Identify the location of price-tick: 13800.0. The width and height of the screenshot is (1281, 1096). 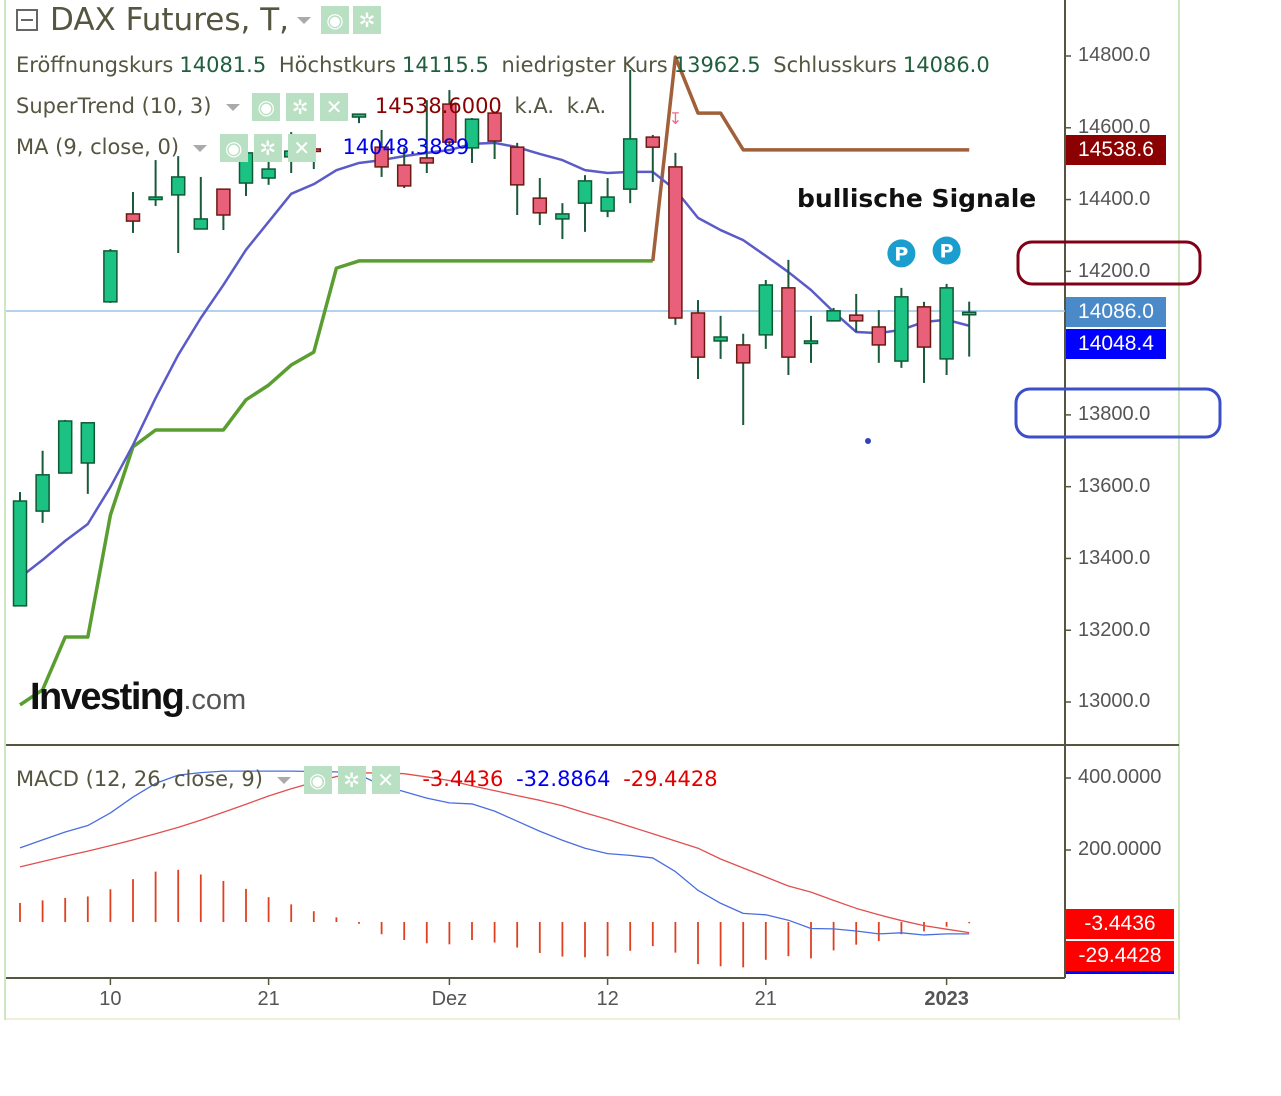
(1114, 414).